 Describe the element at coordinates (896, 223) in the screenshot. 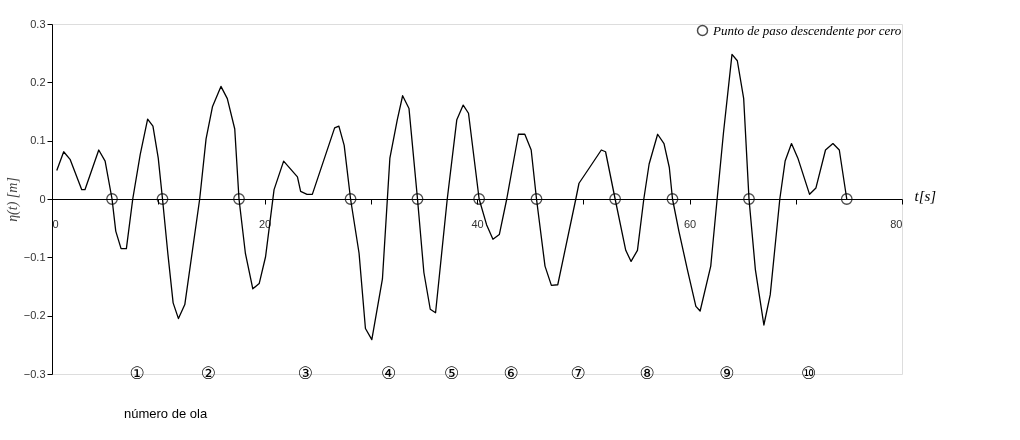

I see `x-tick-label: 80` at that location.